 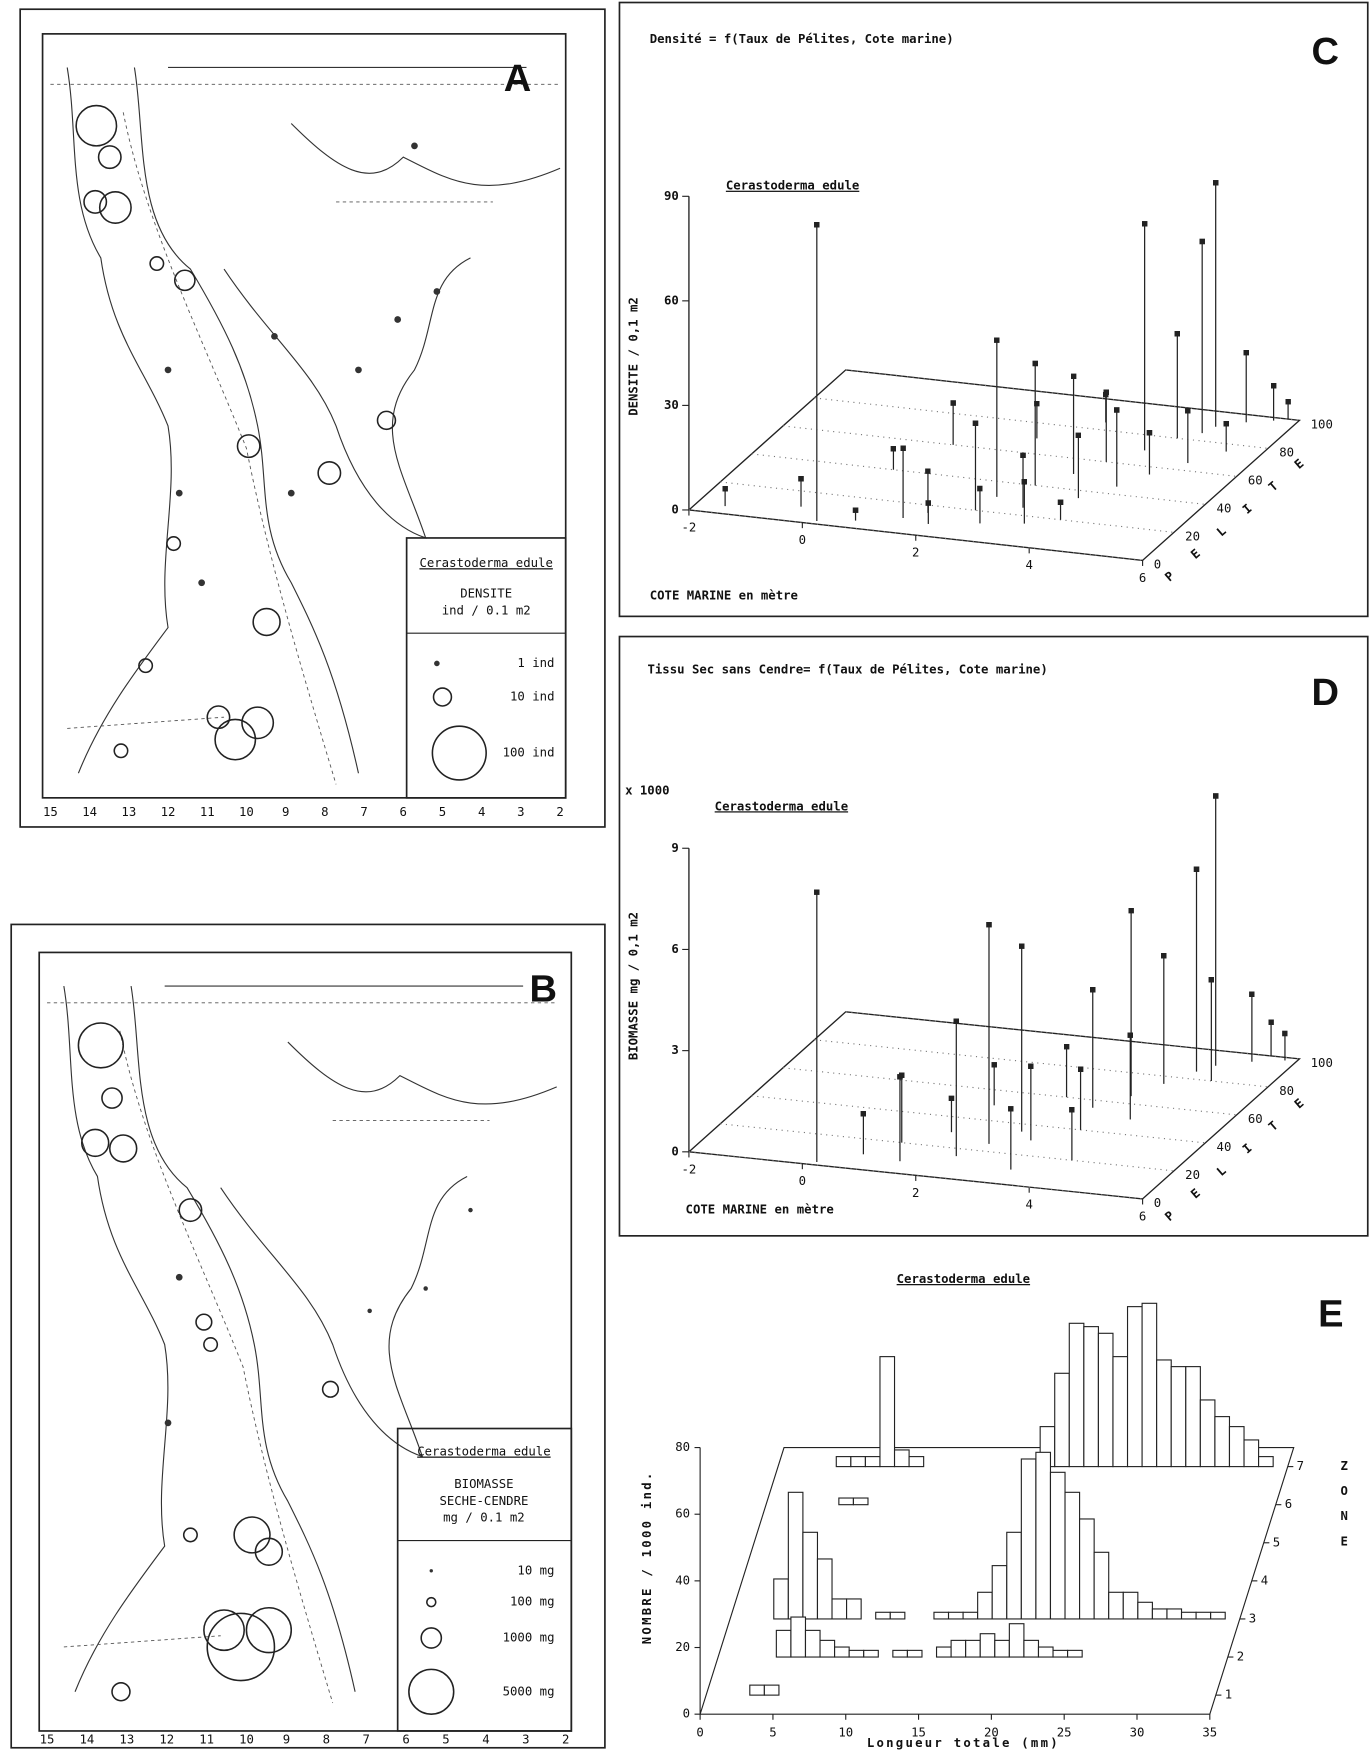 I want to click on legend-label: 100 ind, so click(x=529, y=753).